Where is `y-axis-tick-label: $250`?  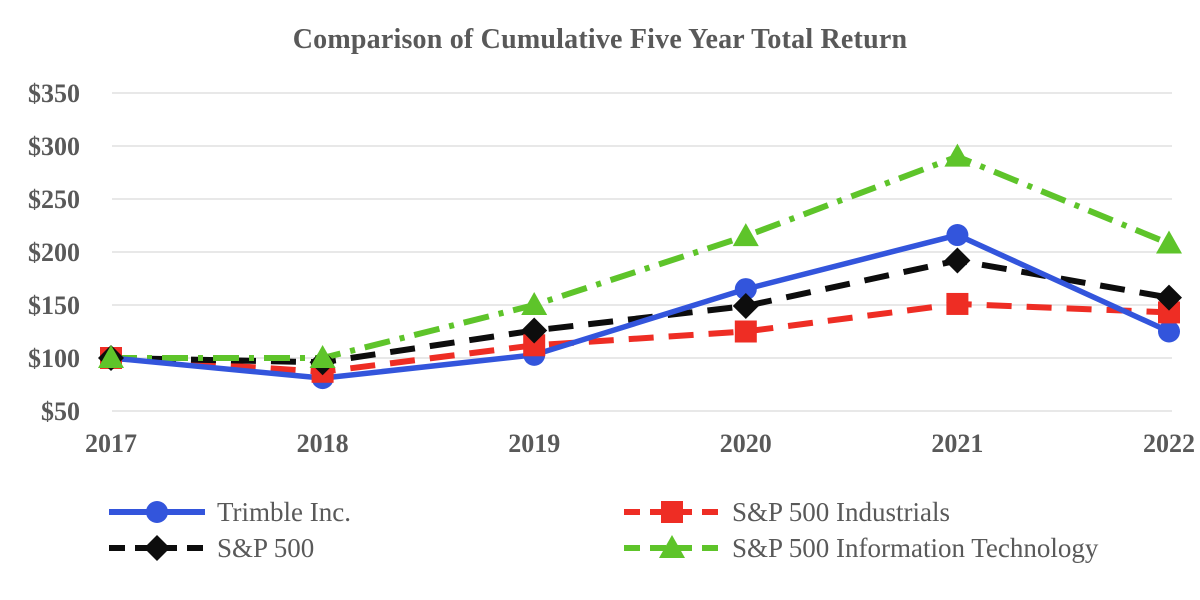
y-axis-tick-label: $250 is located at coordinates (54, 199).